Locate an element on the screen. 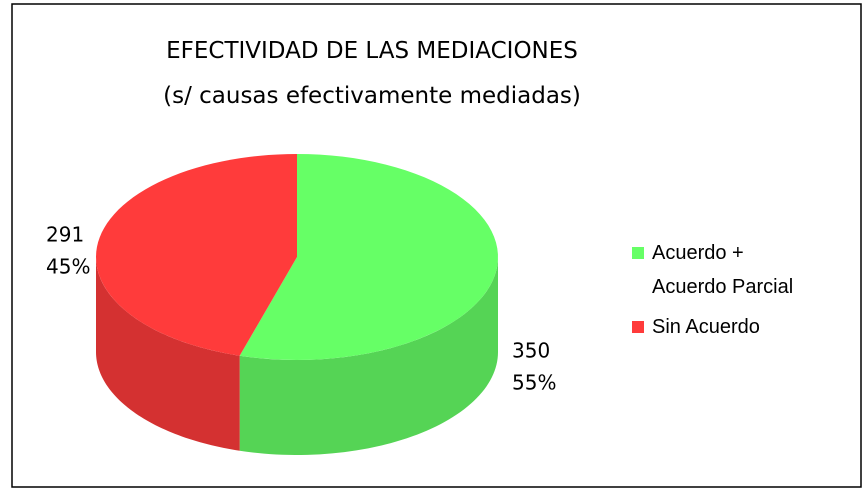 The width and height of the screenshot is (866, 490). legend-item: Sin Acuerdo is located at coordinates (726, 327).